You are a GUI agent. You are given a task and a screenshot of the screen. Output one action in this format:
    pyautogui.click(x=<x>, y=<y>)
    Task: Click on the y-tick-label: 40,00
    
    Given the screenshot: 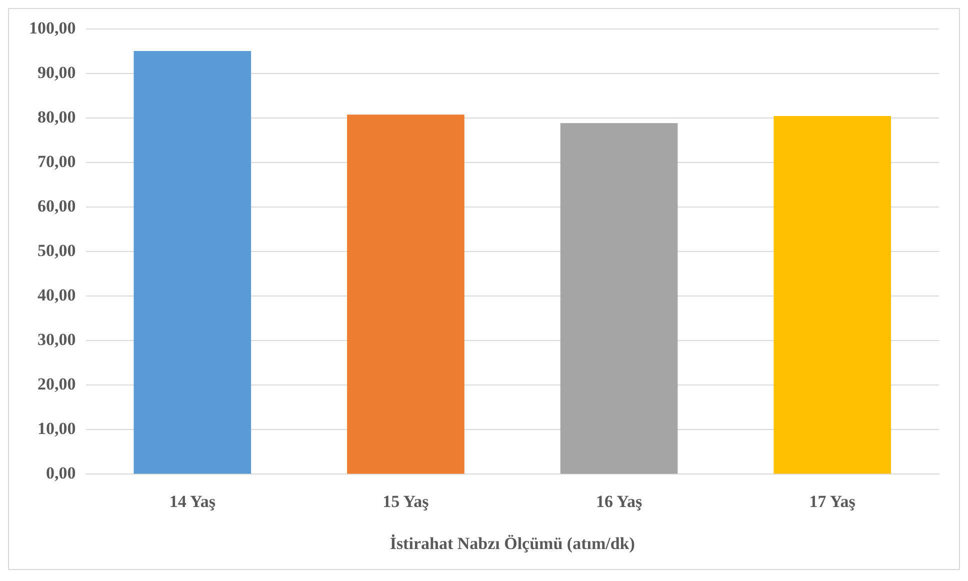 What is the action you would take?
    pyautogui.click(x=57, y=295)
    